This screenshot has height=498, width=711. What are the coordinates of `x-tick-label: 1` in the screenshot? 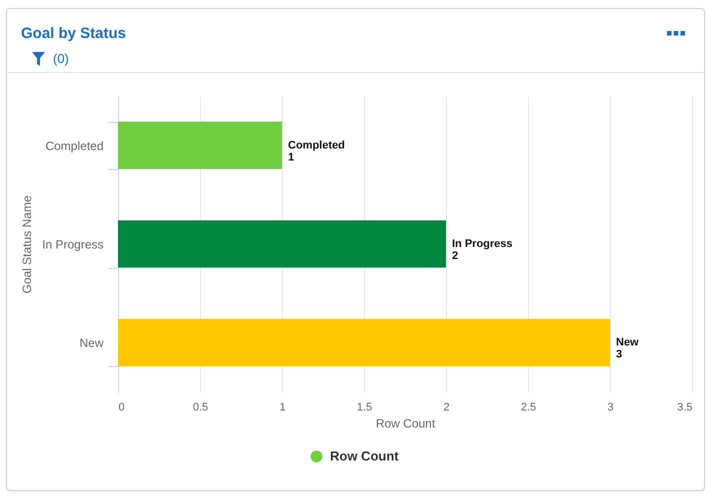 It's located at (282, 408).